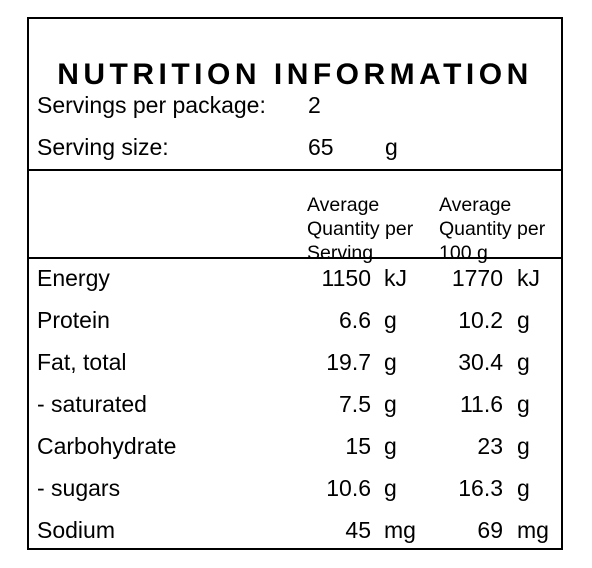 This screenshot has height=568, width=592. I want to click on nutrient-name: Fat, total, so click(82, 362).